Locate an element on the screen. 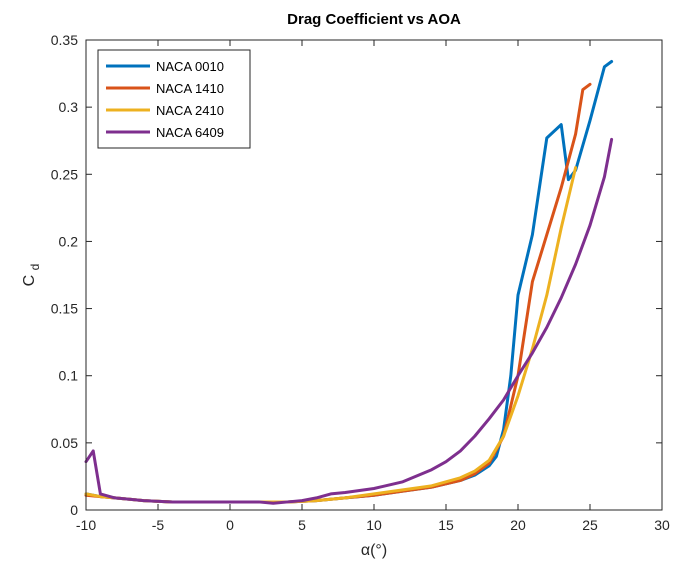 The image size is (689, 571). x-tick-label: 0 is located at coordinates (230, 525).